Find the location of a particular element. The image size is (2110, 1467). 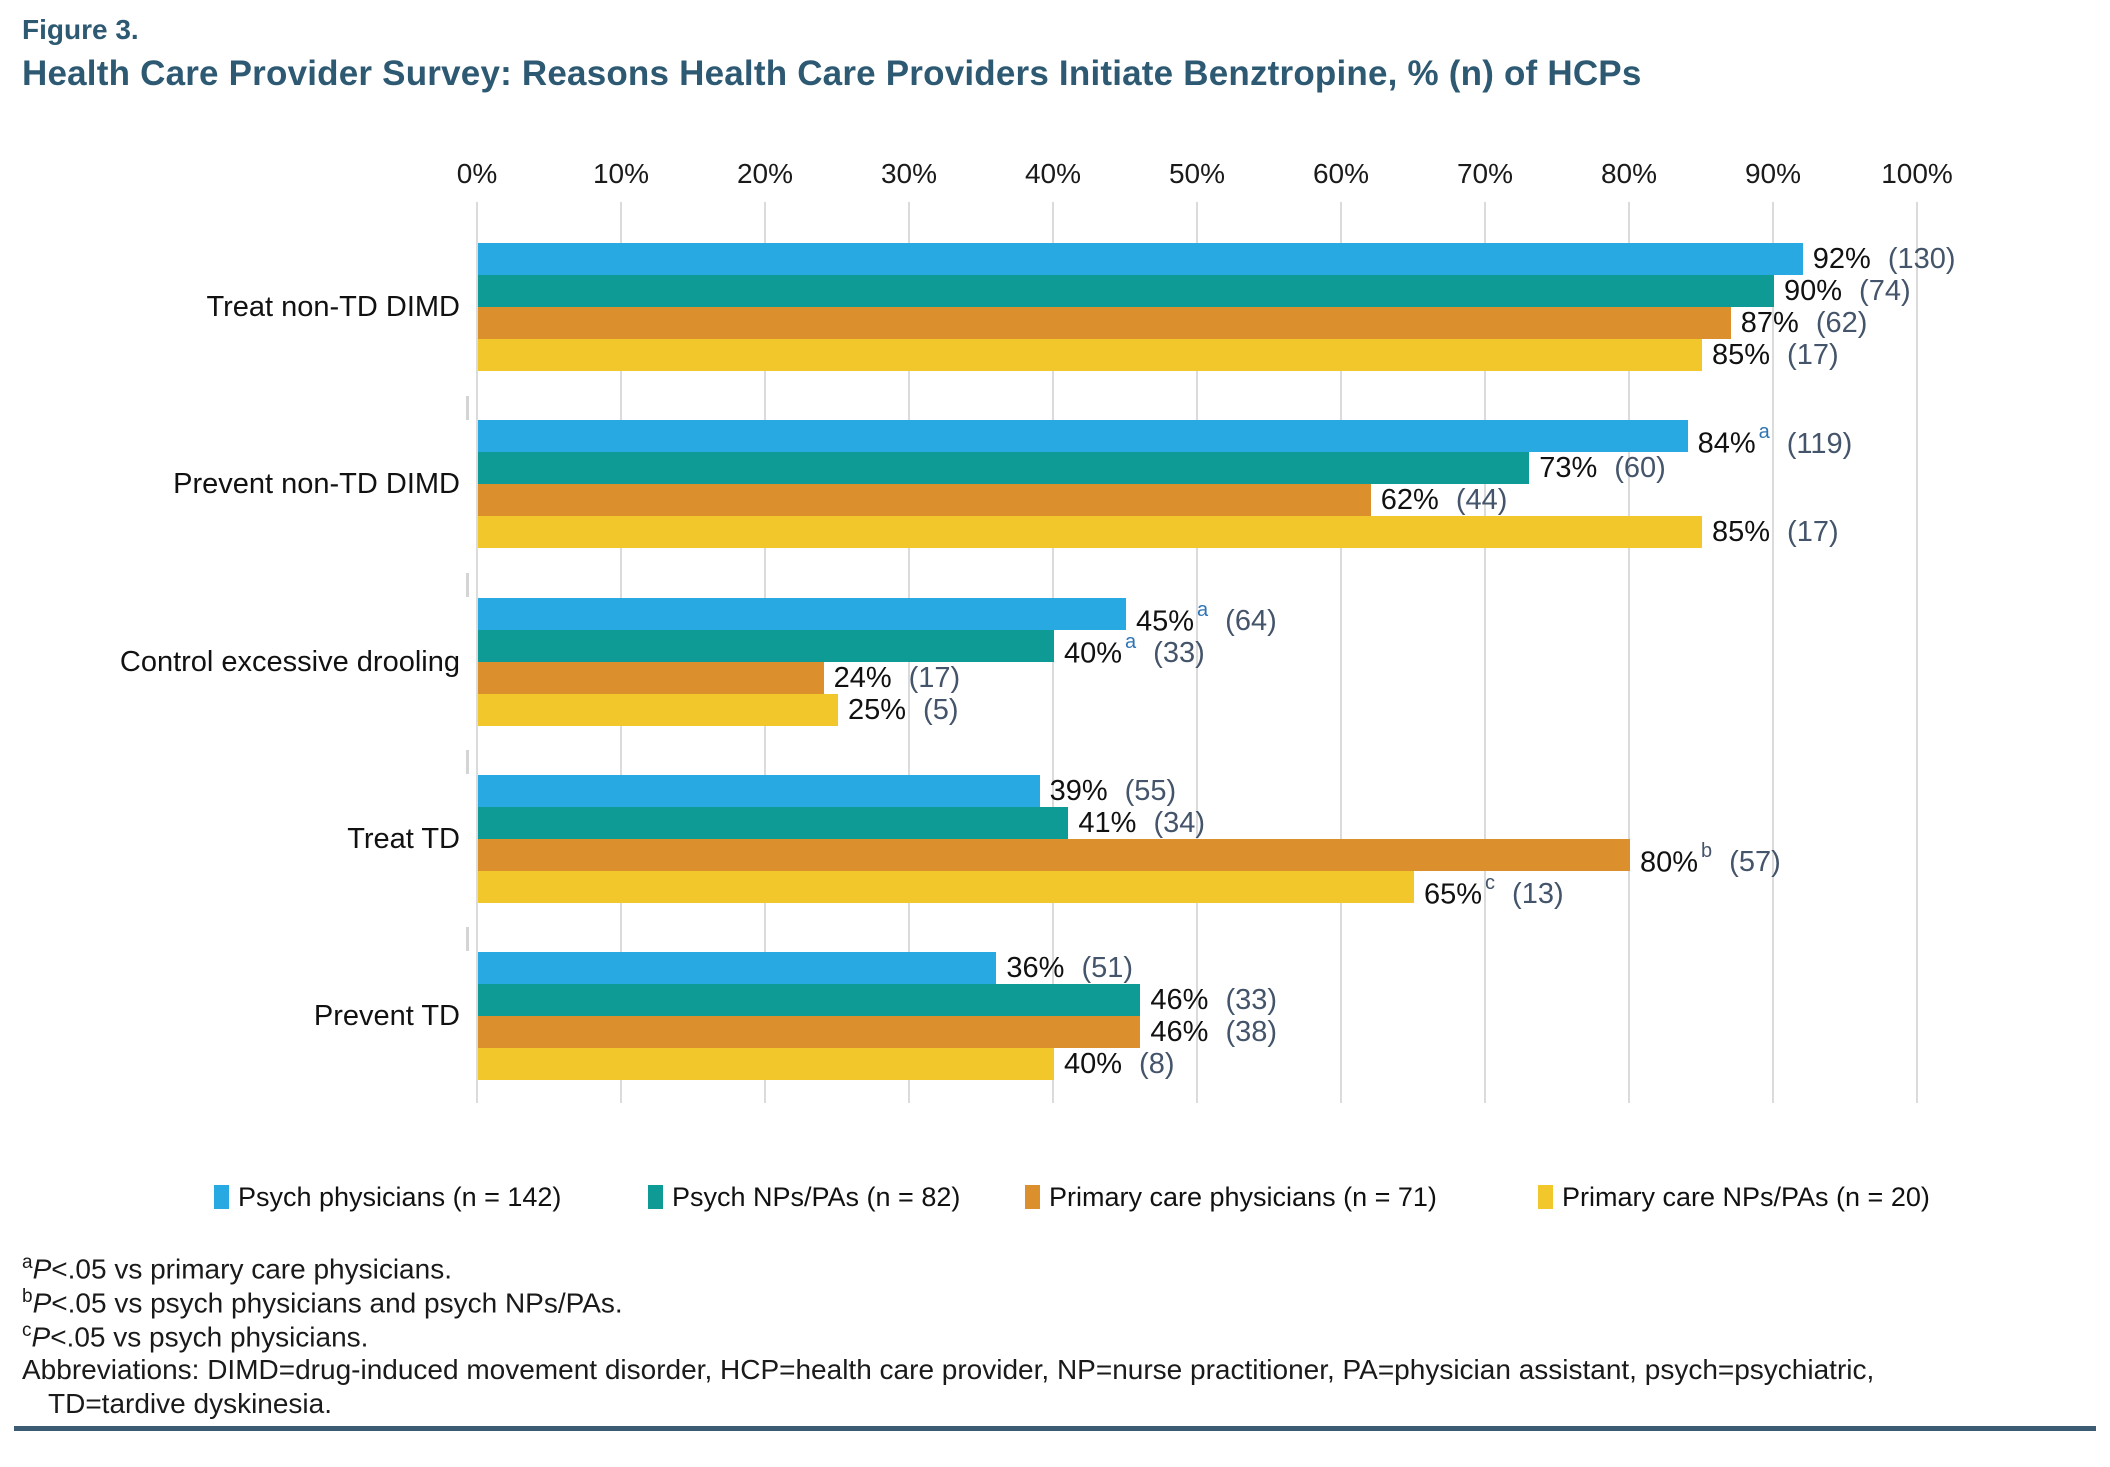

legend-label: Primary care physicians (n = 71) is located at coordinates (1243, 1196).